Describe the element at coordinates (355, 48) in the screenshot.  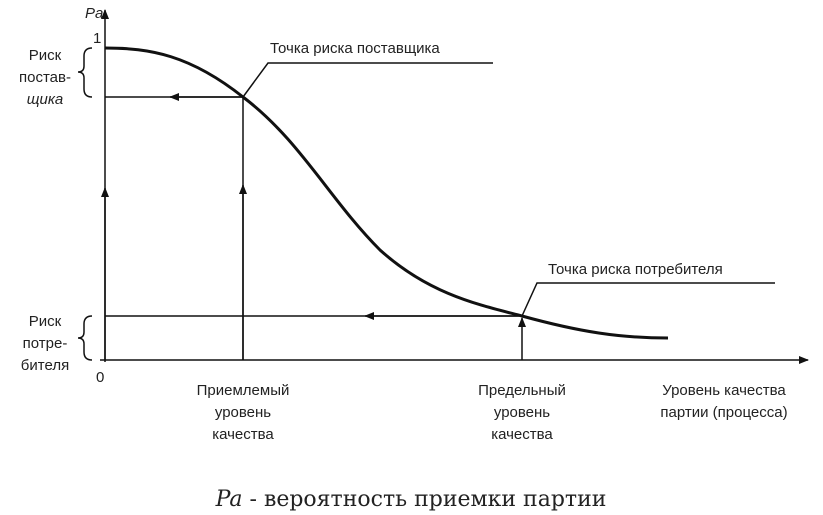
I see `point-label: Точка риска поставщика` at that location.